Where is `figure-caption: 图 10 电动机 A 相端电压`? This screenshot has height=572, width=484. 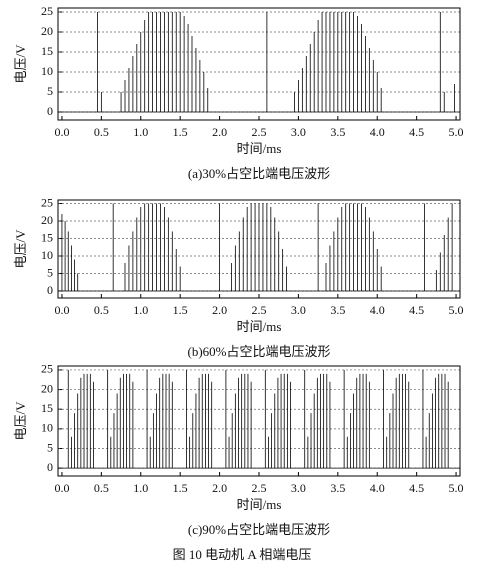
figure-caption: 图 10 电动机 A 相端电压 is located at coordinates (242, 554).